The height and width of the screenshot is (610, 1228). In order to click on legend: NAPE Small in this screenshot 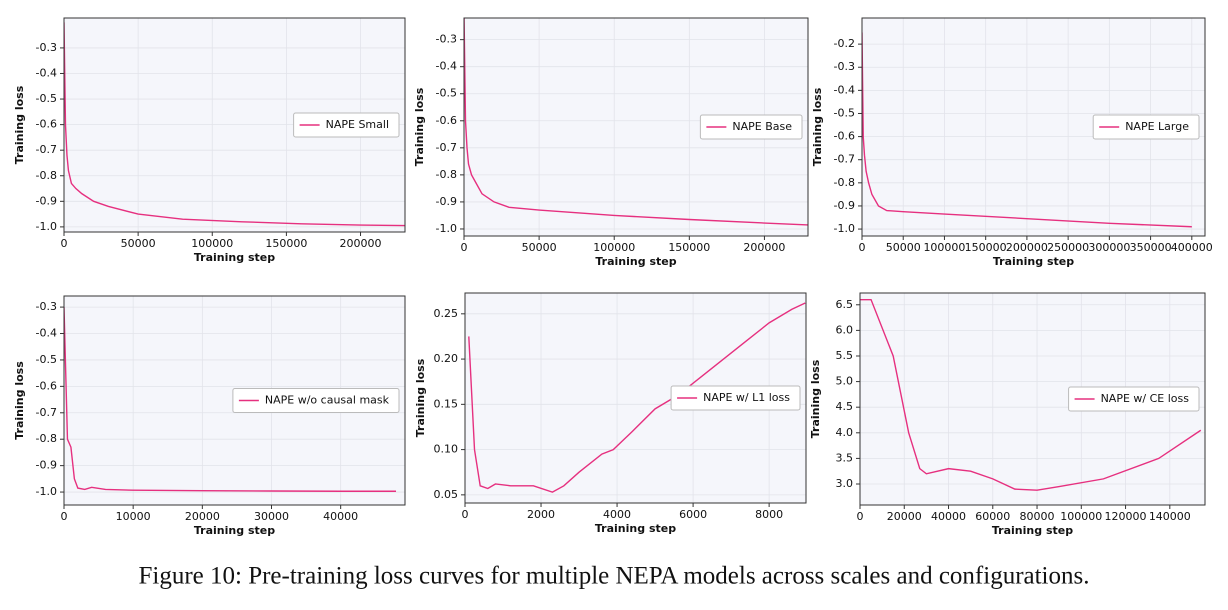, I will do `click(346, 125)`.